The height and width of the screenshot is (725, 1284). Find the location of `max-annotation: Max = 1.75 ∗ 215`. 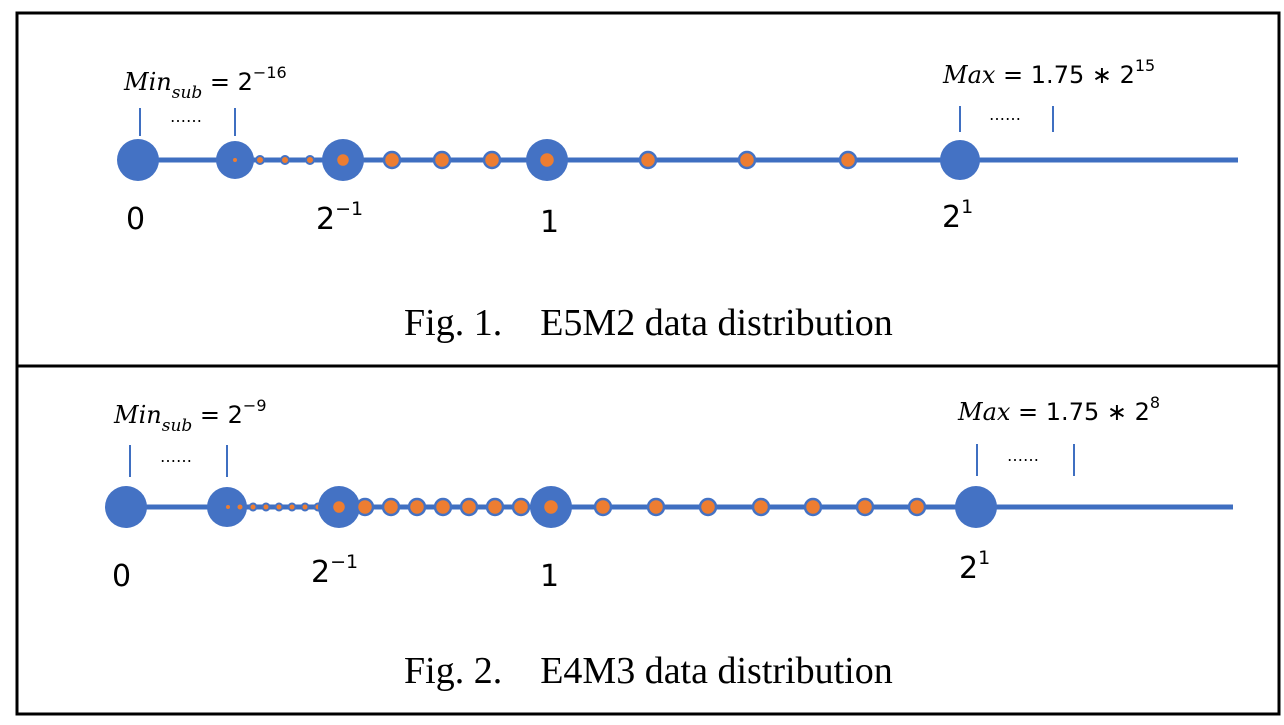

max-annotation: Max = 1.75 ∗ 215 is located at coordinates (1048, 72).